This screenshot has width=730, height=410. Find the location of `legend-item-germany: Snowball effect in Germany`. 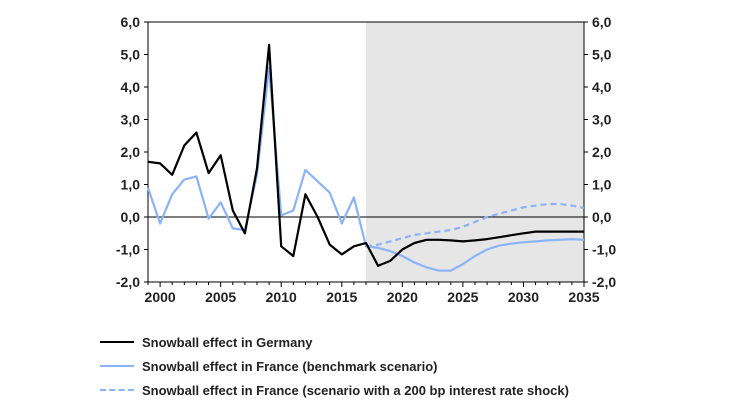

legend-item-germany: Snowball effect in Germany is located at coordinates (334, 342).